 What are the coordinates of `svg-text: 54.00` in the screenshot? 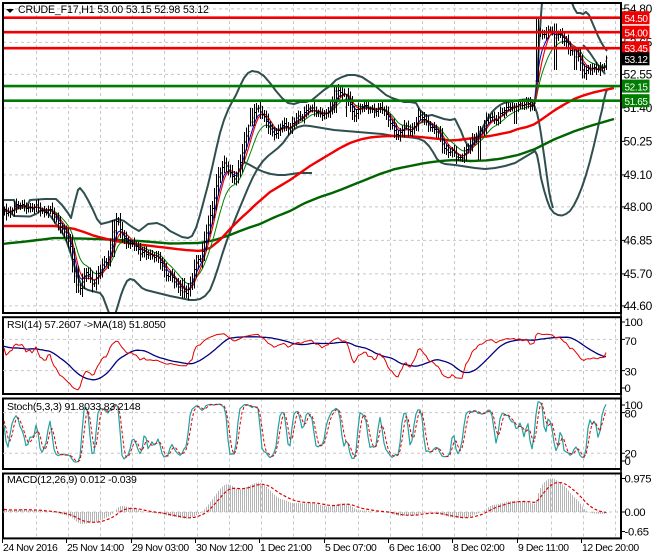 It's located at (637, 33).